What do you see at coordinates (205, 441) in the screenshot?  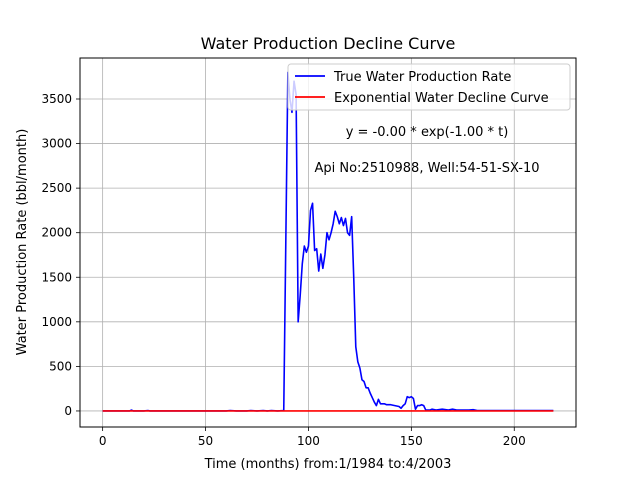 I see `x-tick-label: 50` at bounding box center [205, 441].